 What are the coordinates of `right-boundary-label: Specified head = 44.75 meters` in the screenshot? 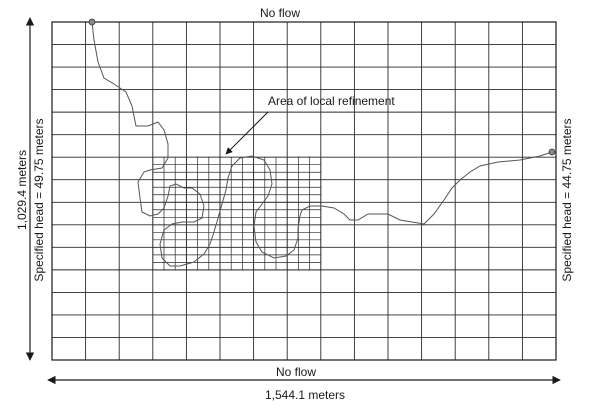 It's located at (567, 200).